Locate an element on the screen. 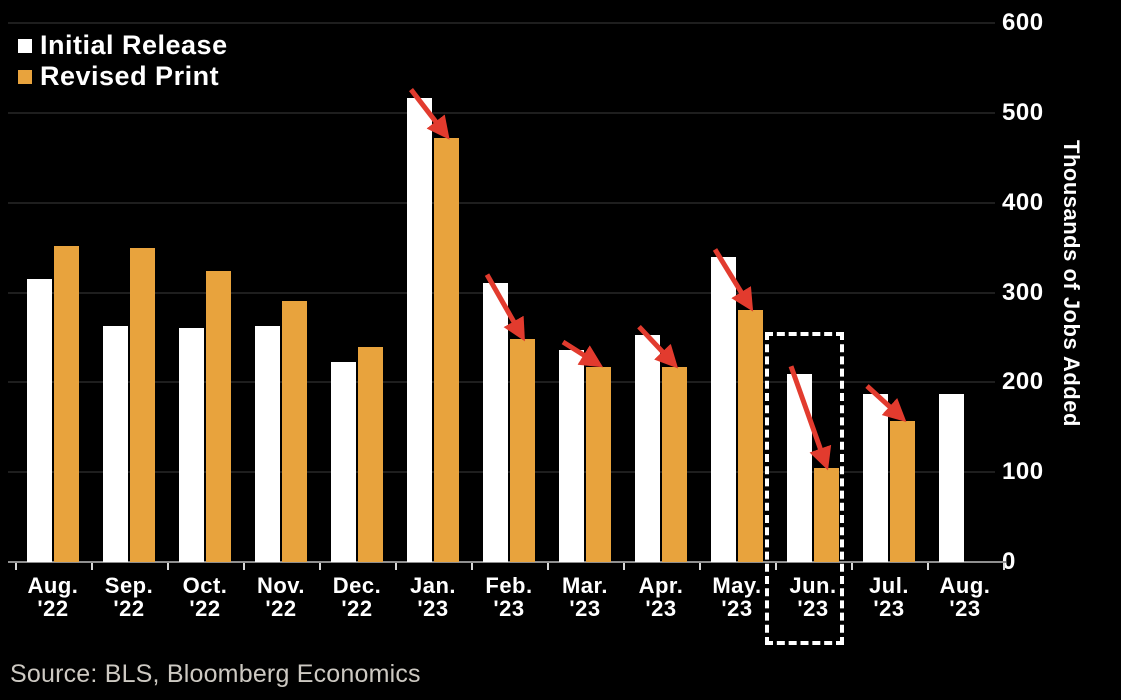  y-axis-title: Thousands of Jobs Added is located at coordinates (1071, 283).